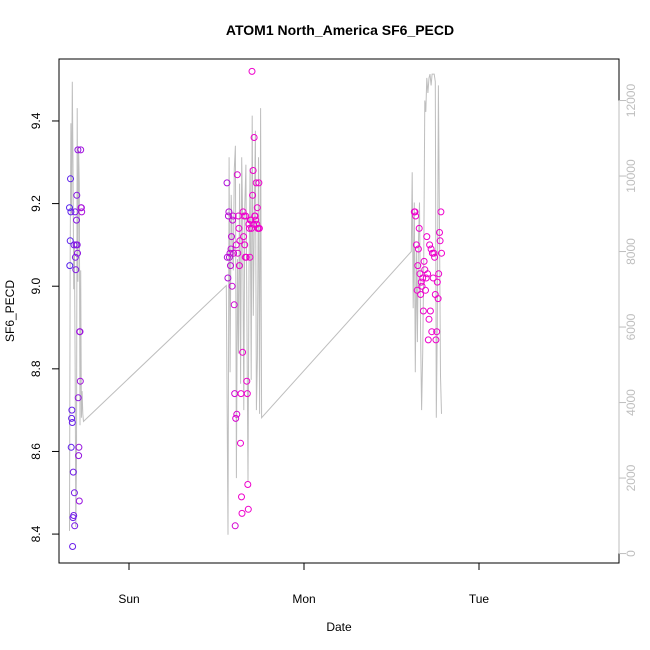  Describe the element at coordinates (36, 203) in the screenshot. I see `y-tick-label: 9.2` at that location.